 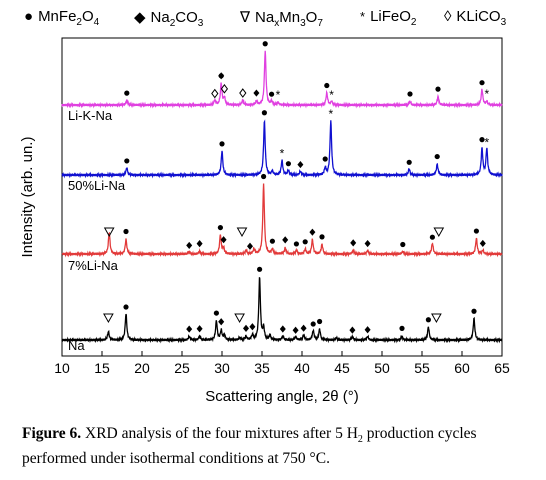 What do you see at coordinates (90, 115) in the screenshot?
I see `series-label: Li-K-Na` at bounding box center [90, 115].